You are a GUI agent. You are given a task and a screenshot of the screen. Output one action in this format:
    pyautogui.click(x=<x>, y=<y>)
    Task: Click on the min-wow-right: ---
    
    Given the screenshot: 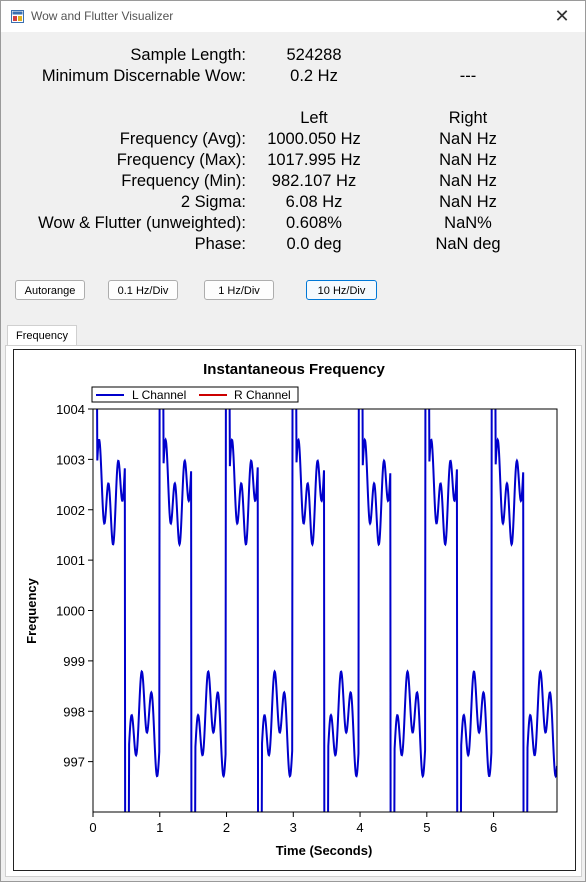 What is the action you would take?
    pyautogui.click(x=468, y=76)
    